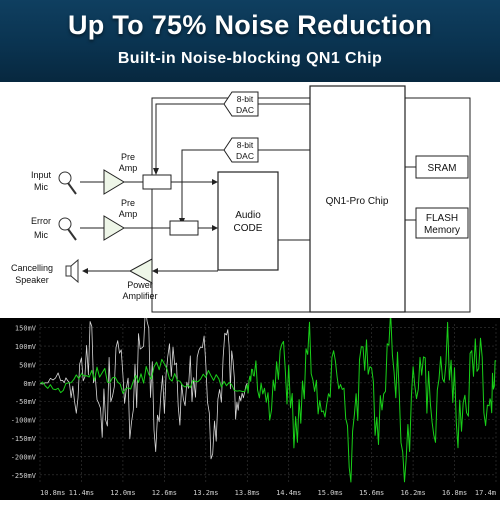 This screenshot has height=505, width=500. Describe the element at coordinates (32, 268) in the screenshot. I see `speaker-label-1: Cancelling` at that location.